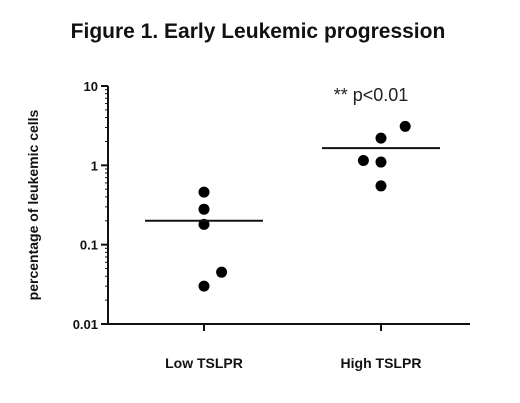 The width and height of the screenshot is (520, 403). What do you see at coordinates (90, 205) in the screenshot?
I see `y-axis-ticks: 10 1 0.1 0.01` at bounding box center [90, 205].